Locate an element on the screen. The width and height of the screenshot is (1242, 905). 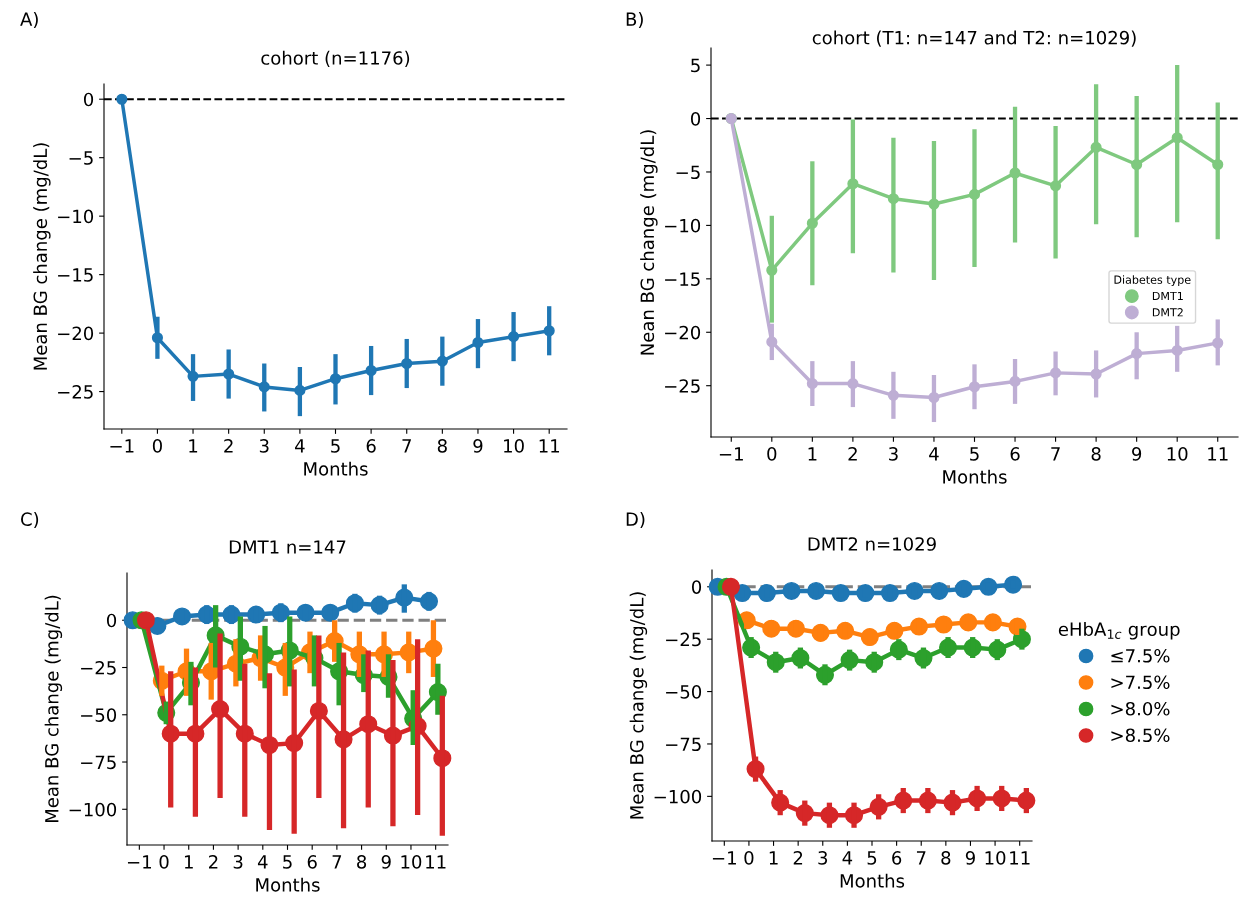
chart-title: cohort (T1: n=147 and T2: n=1029) is located at coordinates (974, 38).